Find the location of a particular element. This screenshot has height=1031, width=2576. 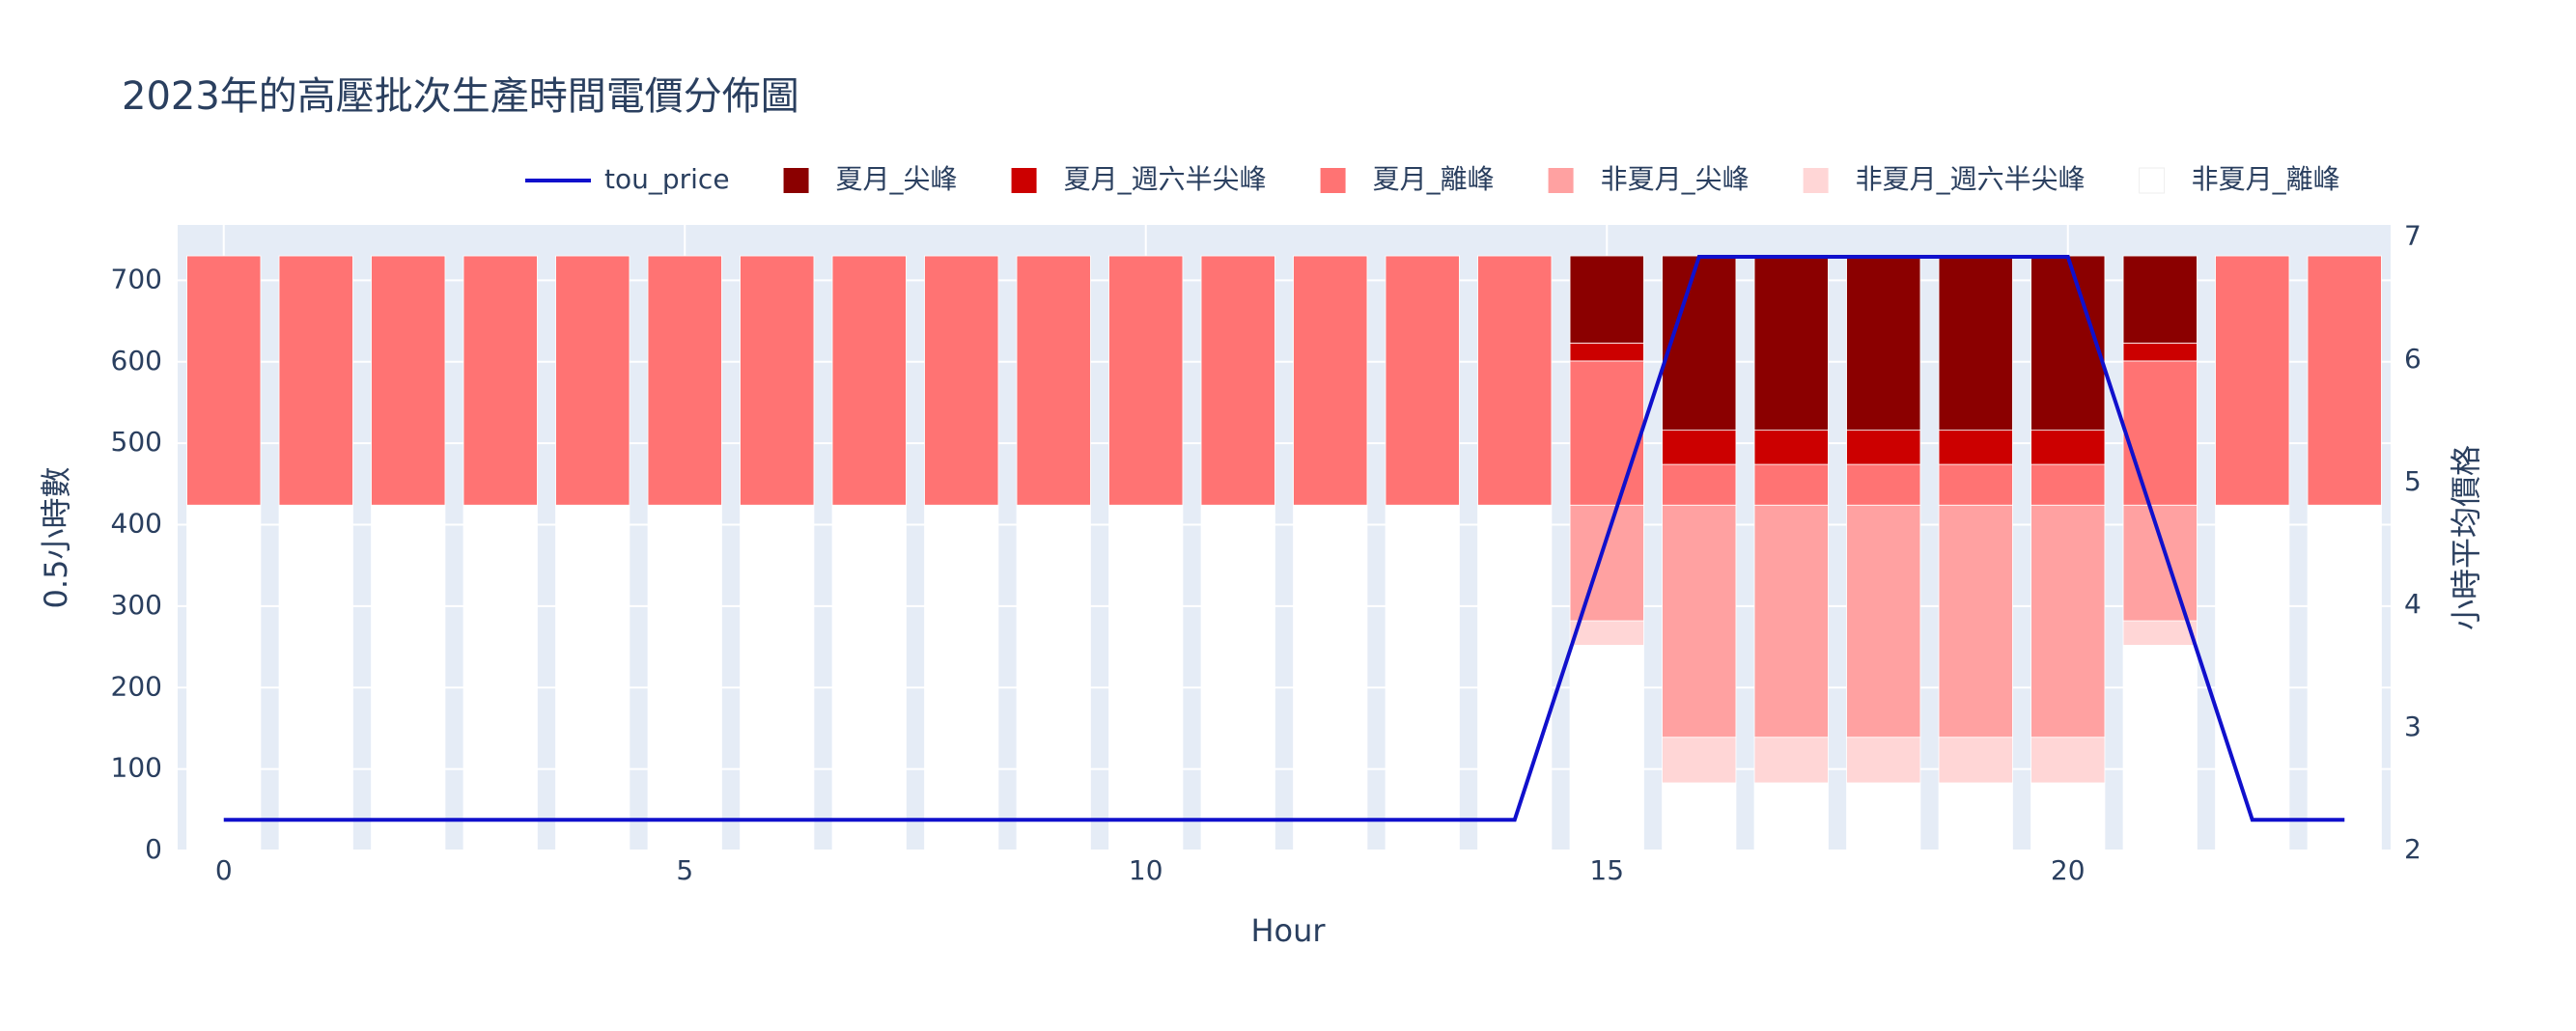

legend-item: 非夏月_尖峰 is located at coordinates (1649, 179).